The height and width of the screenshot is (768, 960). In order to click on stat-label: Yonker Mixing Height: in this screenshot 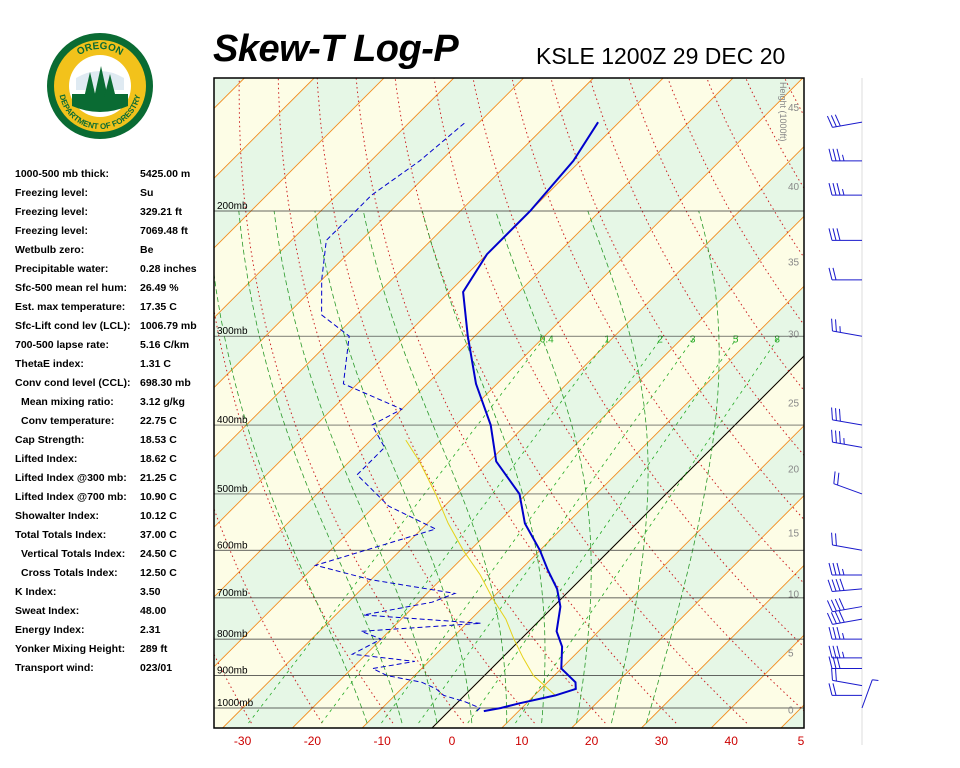, I will do `click(70, 649)`.